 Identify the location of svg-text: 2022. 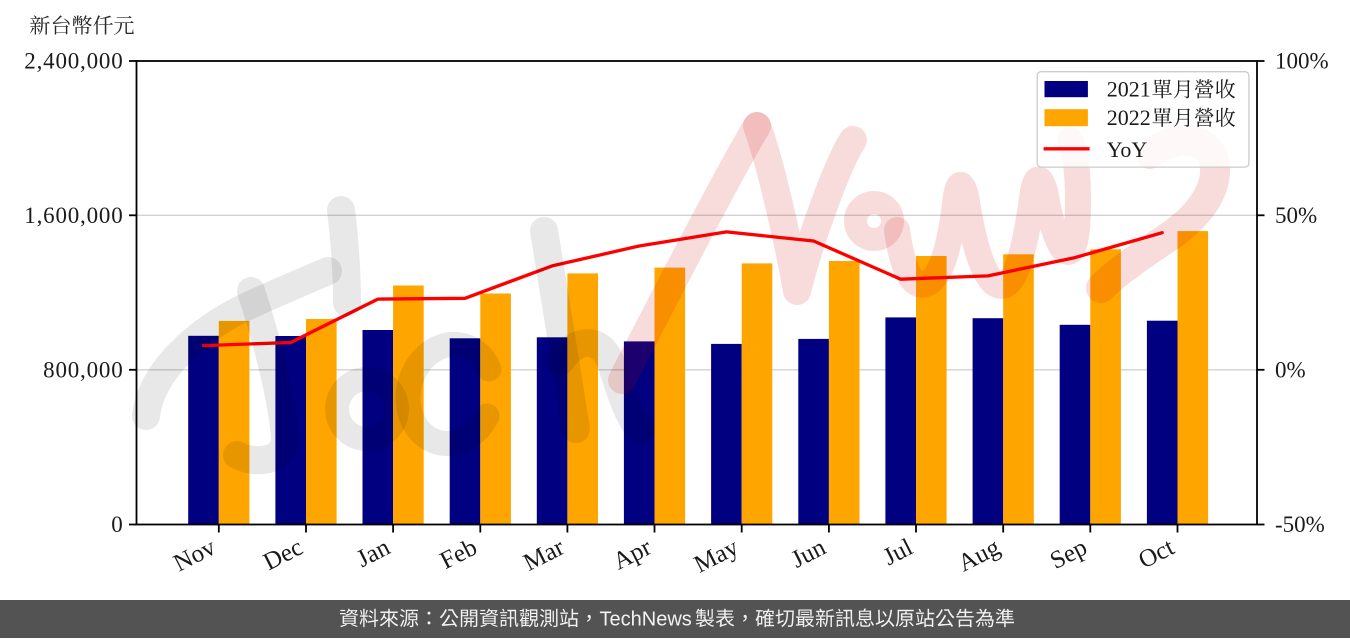
(1129, 117).